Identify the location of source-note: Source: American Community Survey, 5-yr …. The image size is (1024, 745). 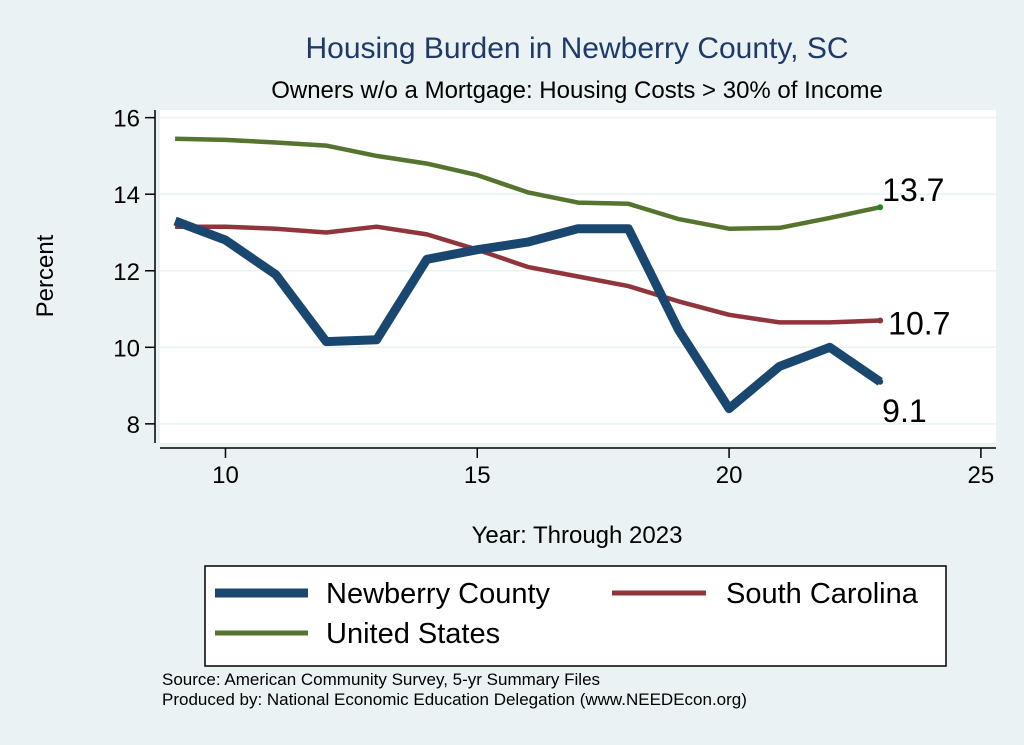
(381, 679).